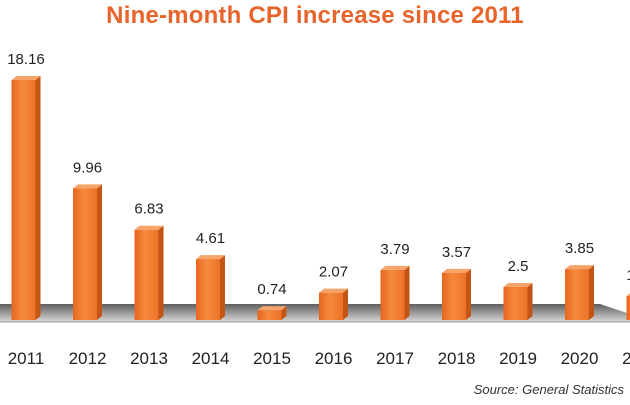 The height and width of the screenshot is (405, 630). I want to click on value-label: 1.82, so click(628, 275).